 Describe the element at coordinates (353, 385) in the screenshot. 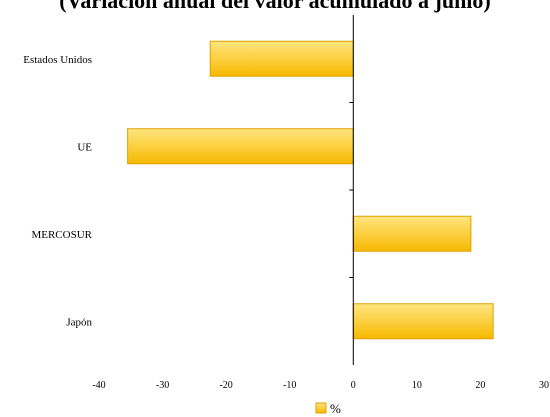

I see `x-tick-label: 0` at that location.